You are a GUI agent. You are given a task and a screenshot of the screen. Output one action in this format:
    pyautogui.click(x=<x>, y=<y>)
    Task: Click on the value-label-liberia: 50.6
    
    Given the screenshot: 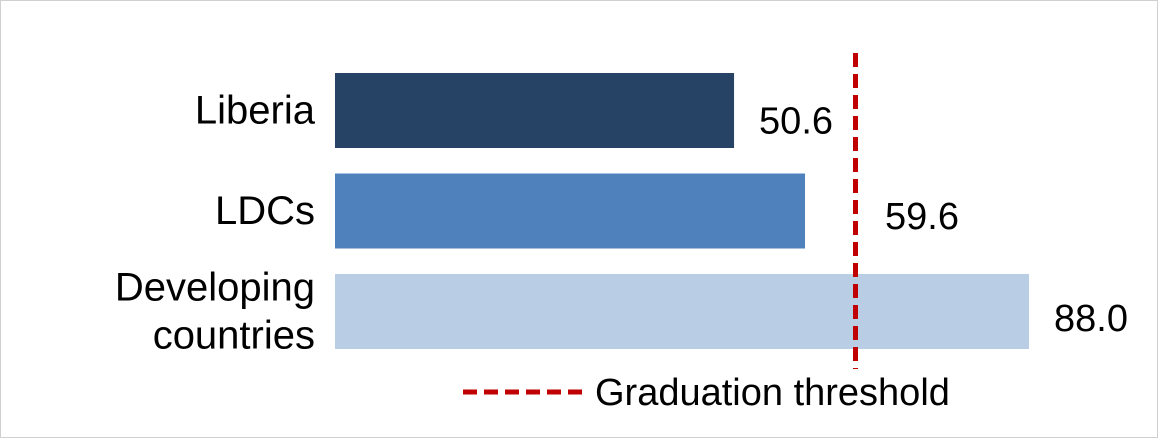 What is the action you would take?
    pyautogui.click(x=796, y=122)
    